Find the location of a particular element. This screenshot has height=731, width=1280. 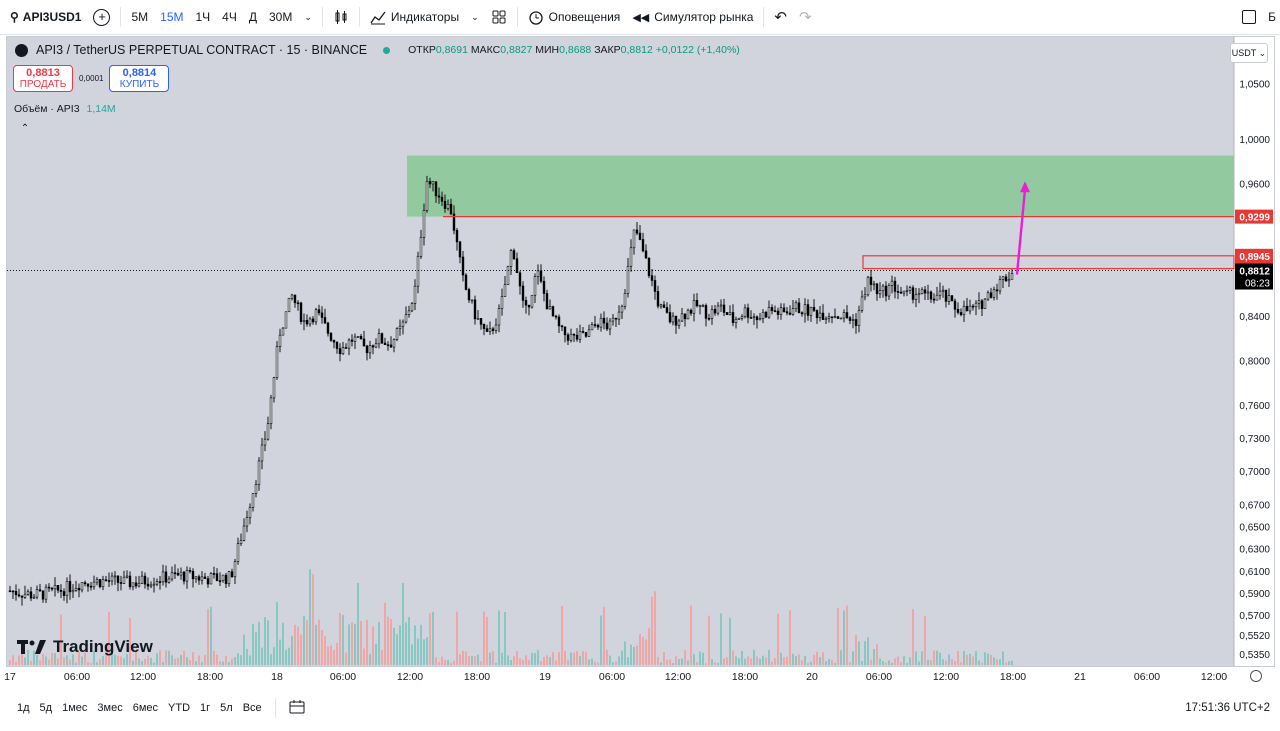

redo-button: ↷ is located at coordinates (805, 17).